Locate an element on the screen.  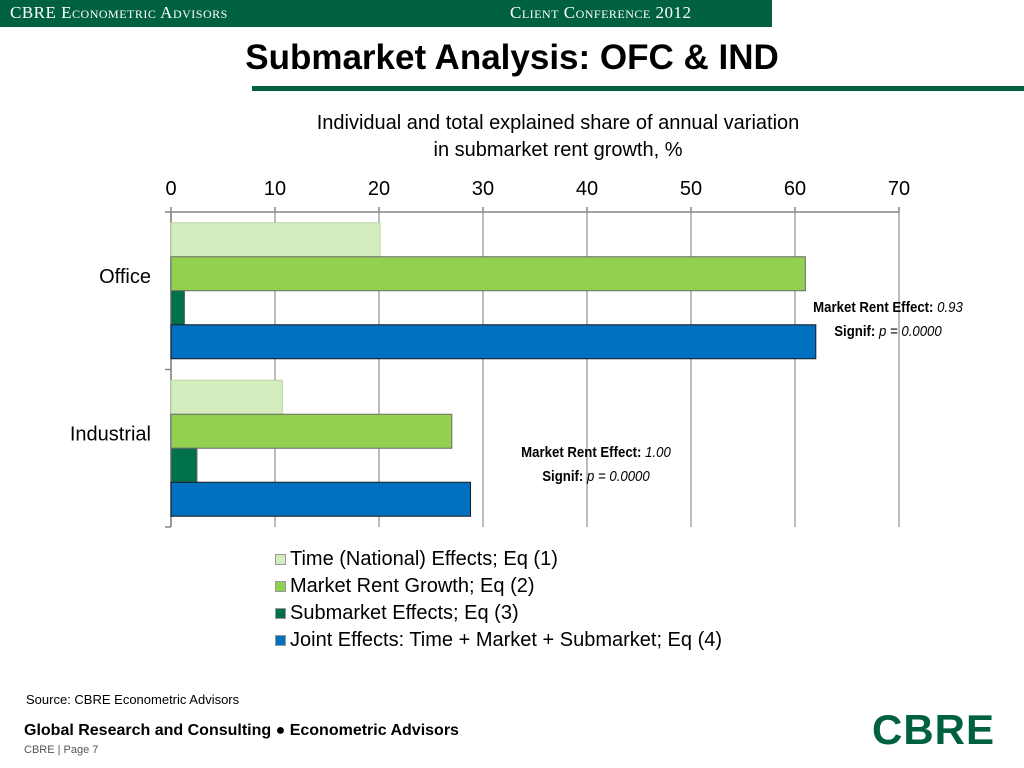
category-label-industrial: Industrial is located at coordinates (110, 434).